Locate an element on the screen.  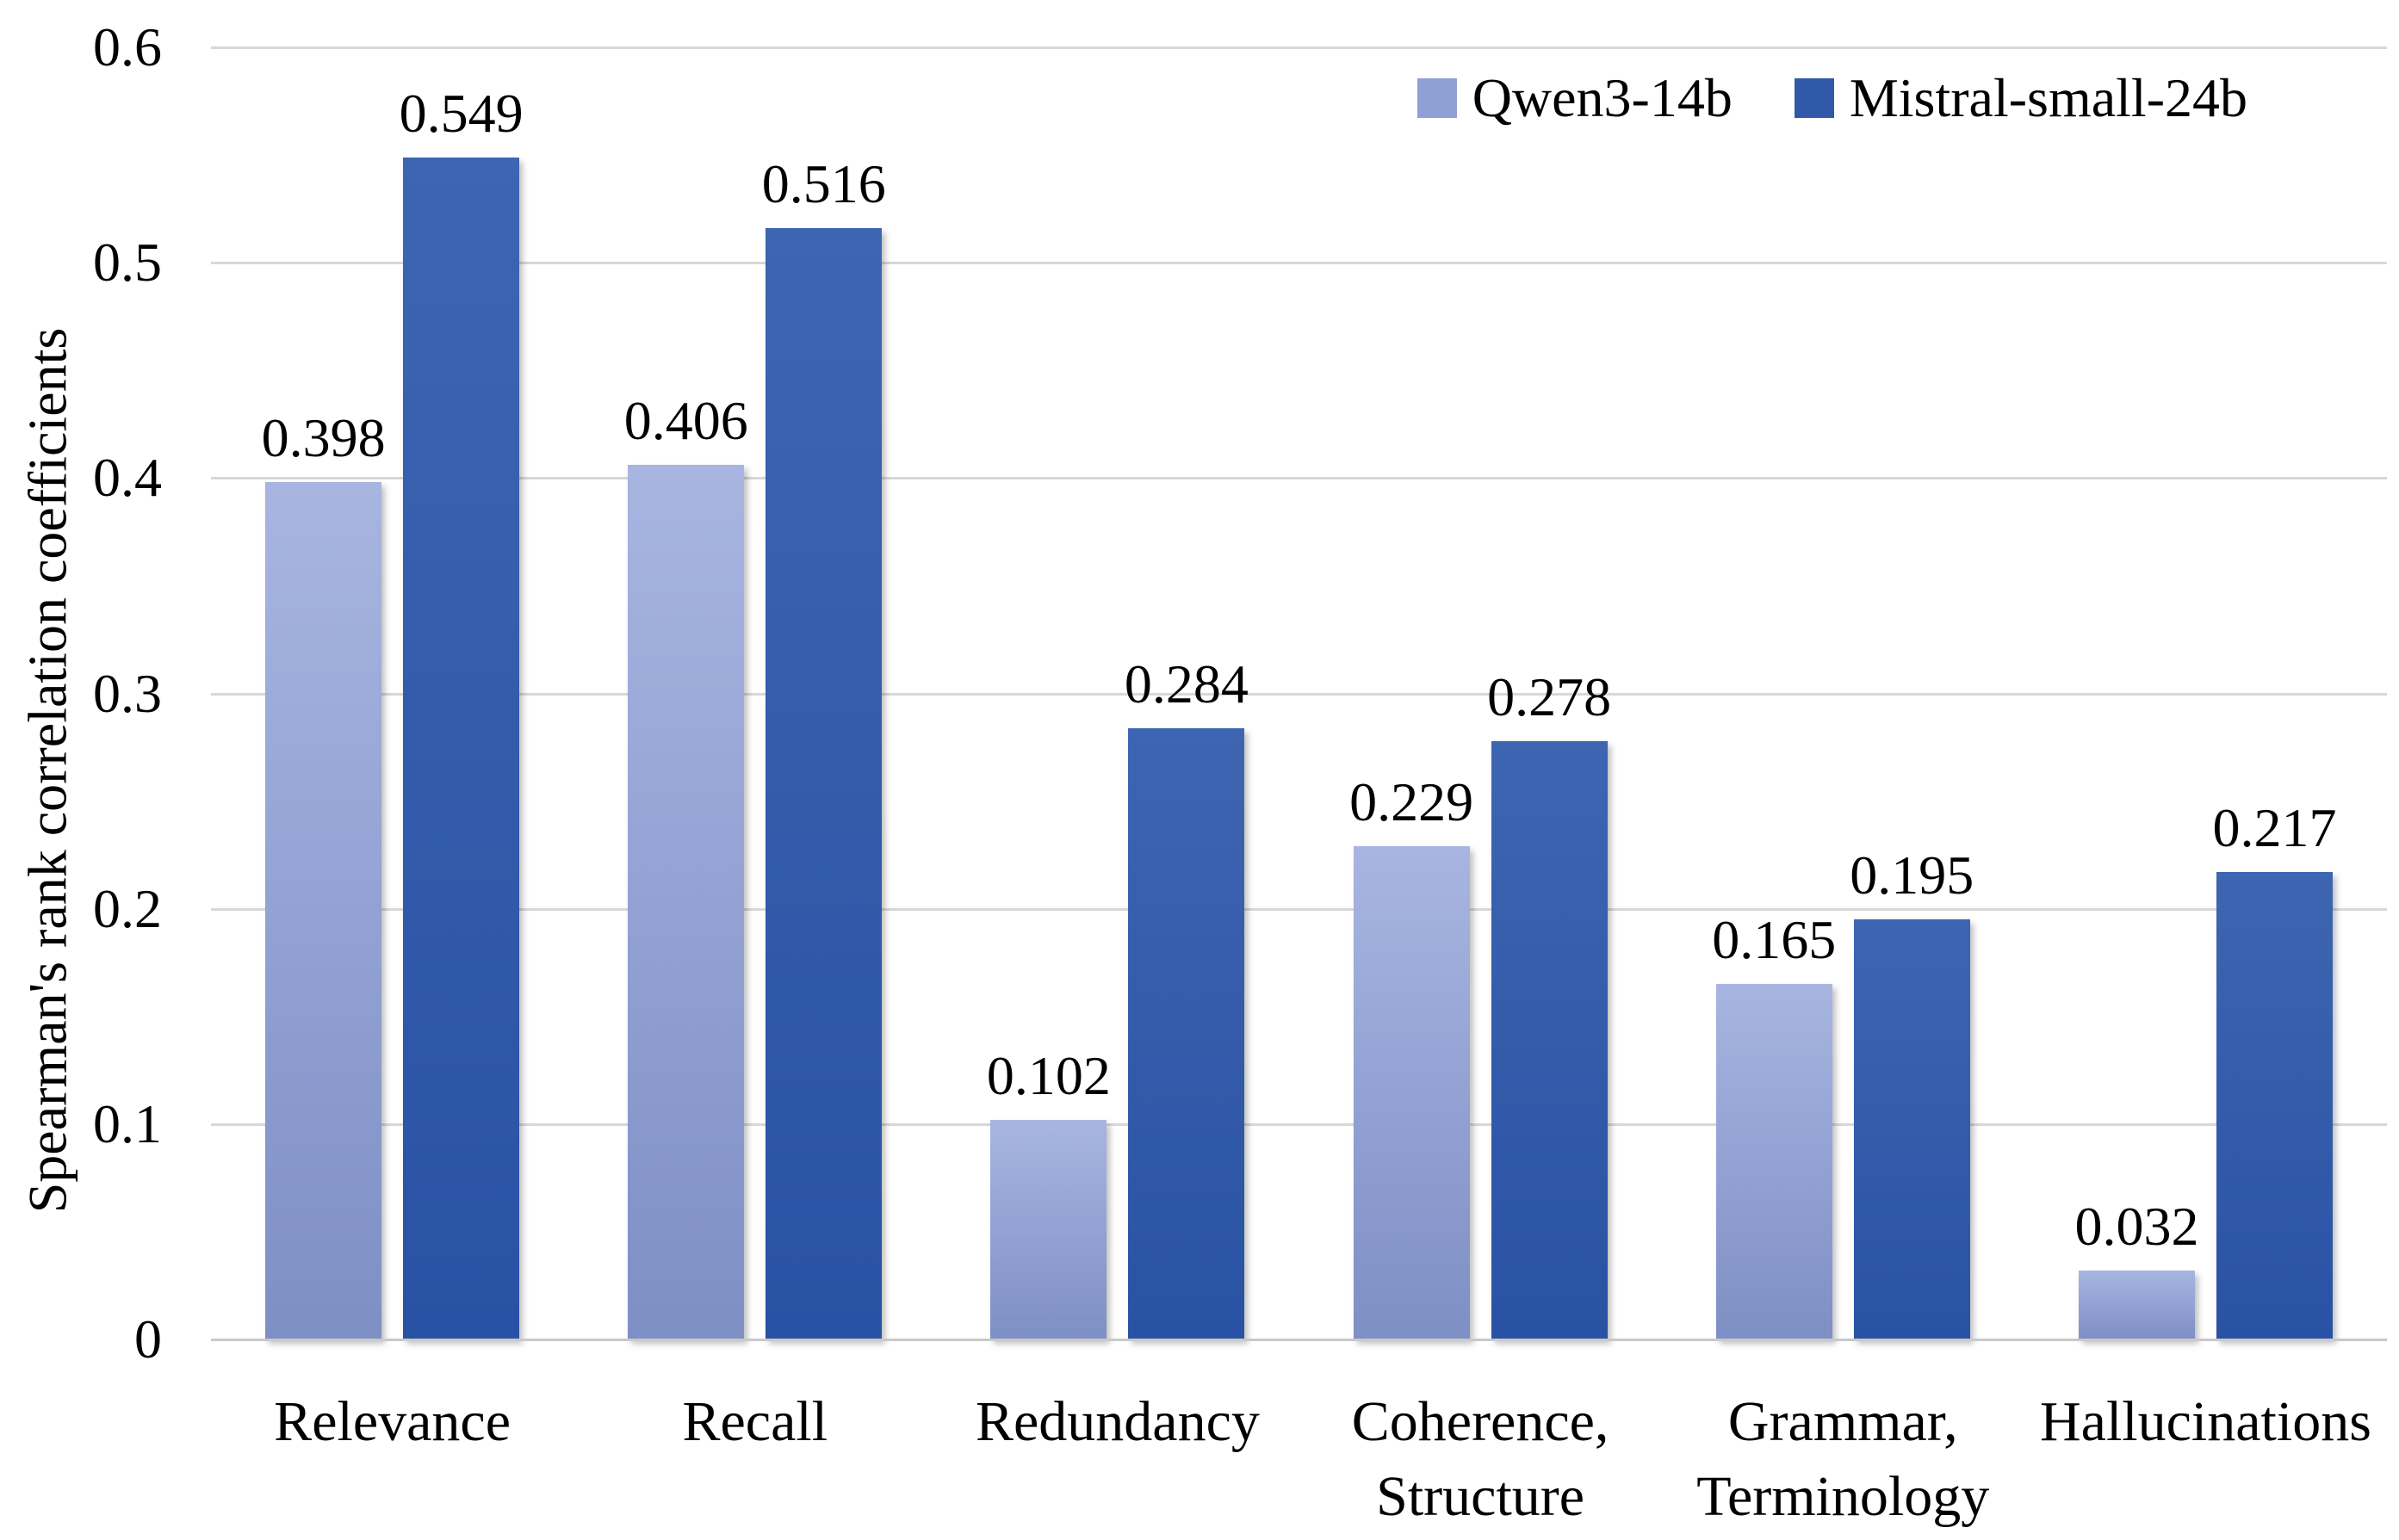
bar-mistral-small-24b-coherence-structure: 0.278 is located at coordinates (1549, 1002).